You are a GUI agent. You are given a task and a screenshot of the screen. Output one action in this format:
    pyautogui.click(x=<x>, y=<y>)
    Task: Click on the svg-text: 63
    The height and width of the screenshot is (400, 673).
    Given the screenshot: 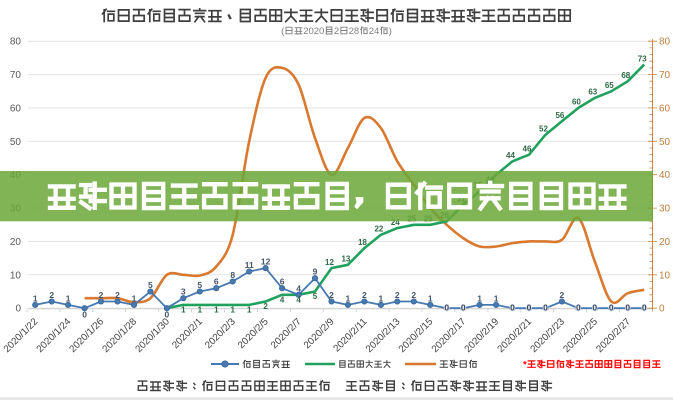 What is the action you would take?
    pyautogui.click(x=592, y=92)
    